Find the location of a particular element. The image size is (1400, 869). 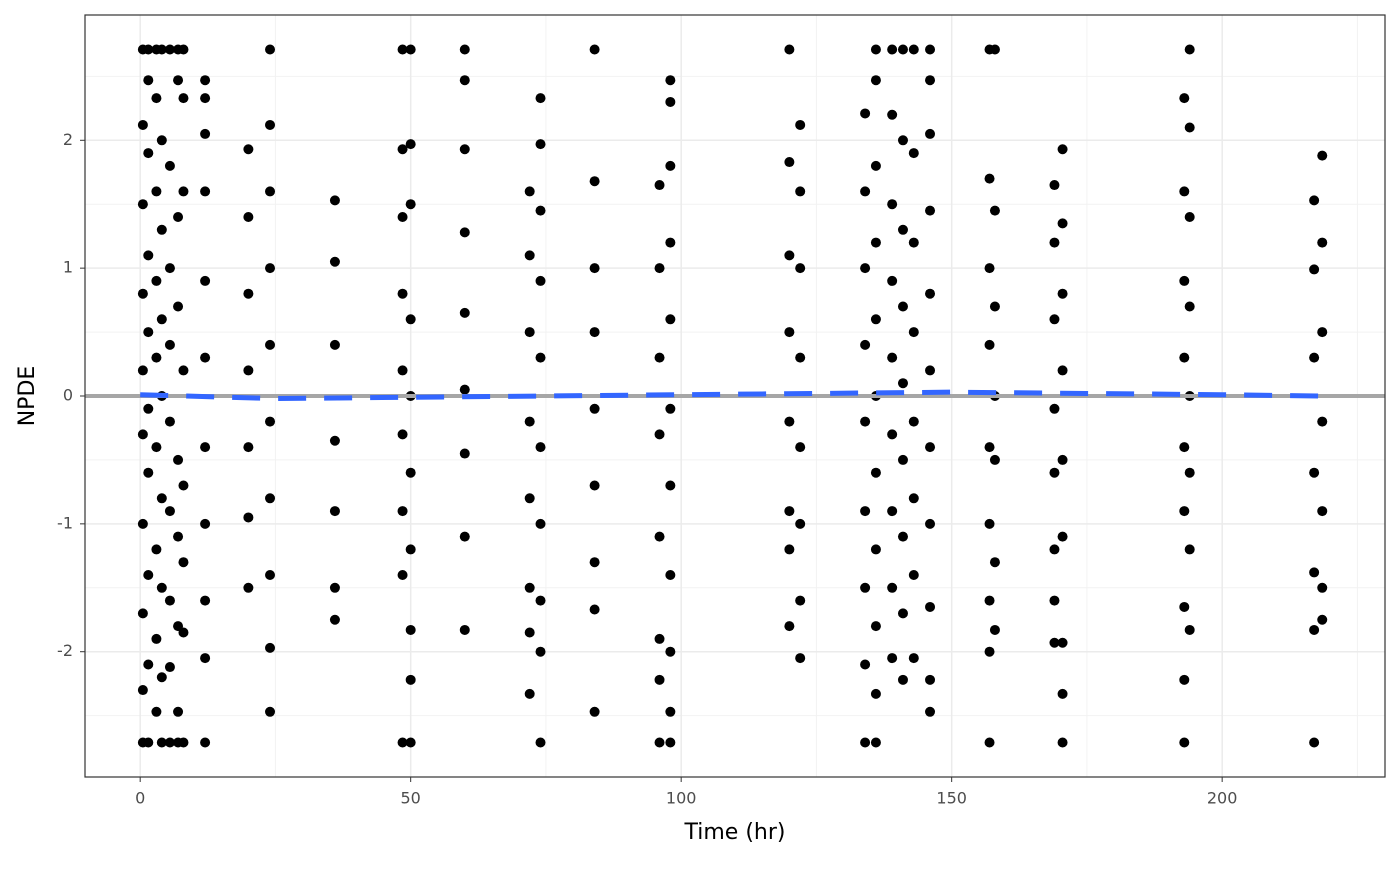

y-tick-label: -2 is located at coordinates (65, 650).